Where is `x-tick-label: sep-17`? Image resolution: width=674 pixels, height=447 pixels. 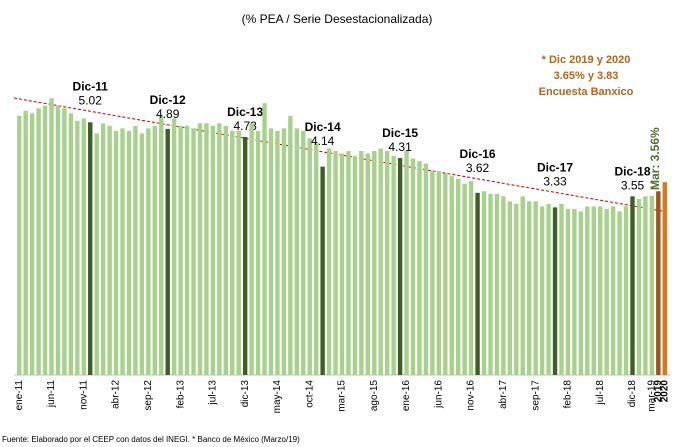 x-tick-label: sep-17 is located at coordinates (535, 395).